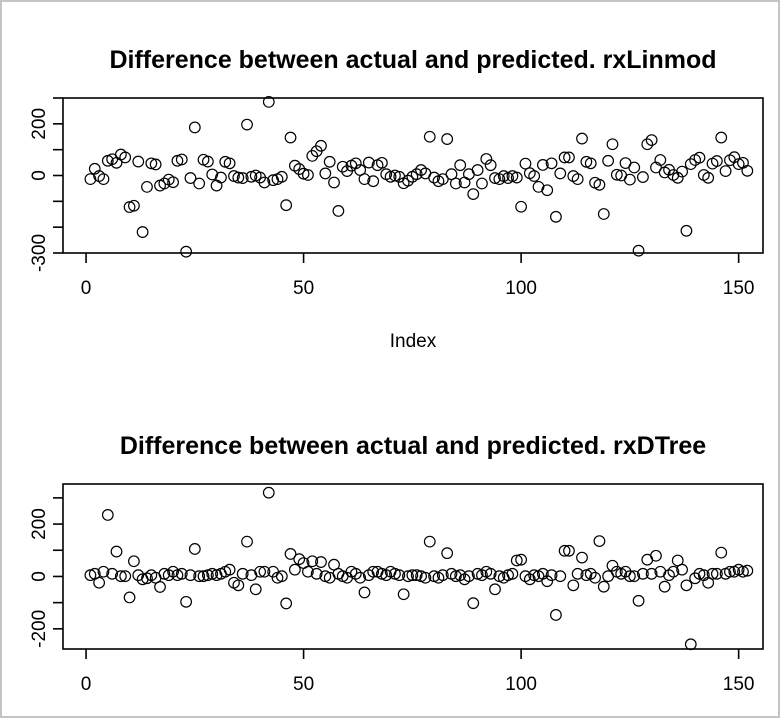 Image resolution: width=780 pixels, height=718 pixels. I want to click on y-axis-tick-label: 0, so click(39, 175).